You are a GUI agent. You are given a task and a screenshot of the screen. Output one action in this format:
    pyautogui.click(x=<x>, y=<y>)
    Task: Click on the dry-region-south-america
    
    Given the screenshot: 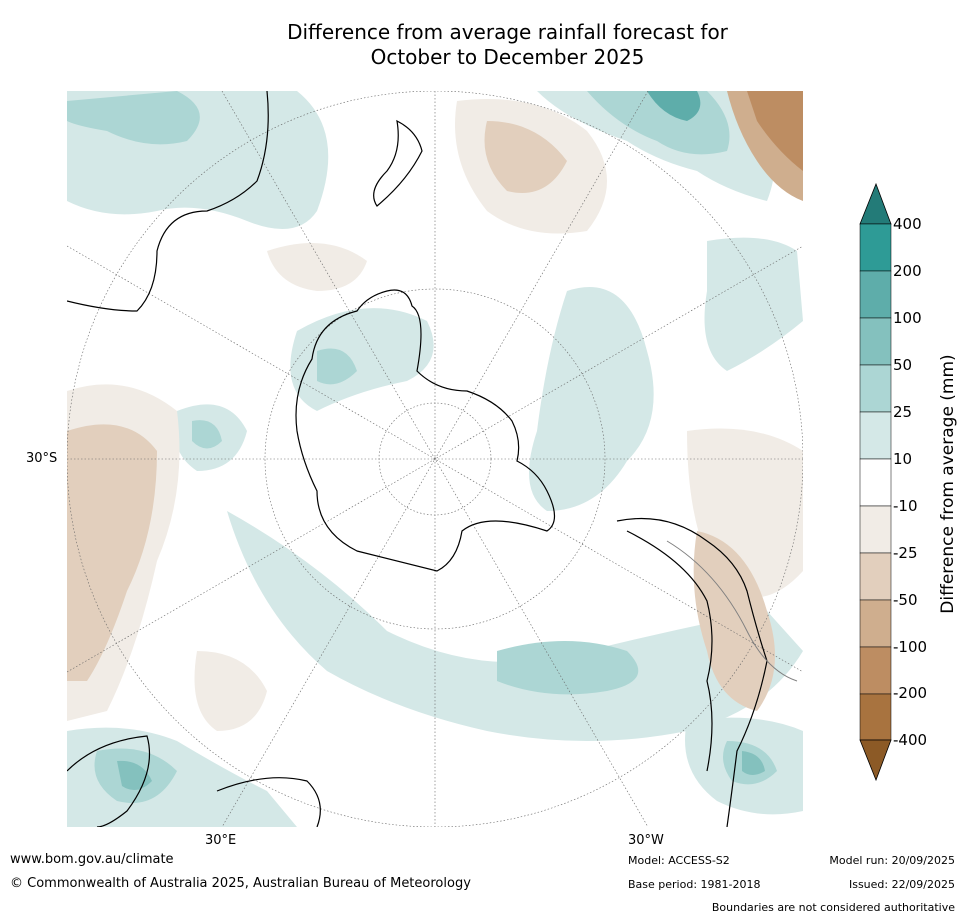 What is the action you would take?
    pyautogui.click(x=734, y=621)
    